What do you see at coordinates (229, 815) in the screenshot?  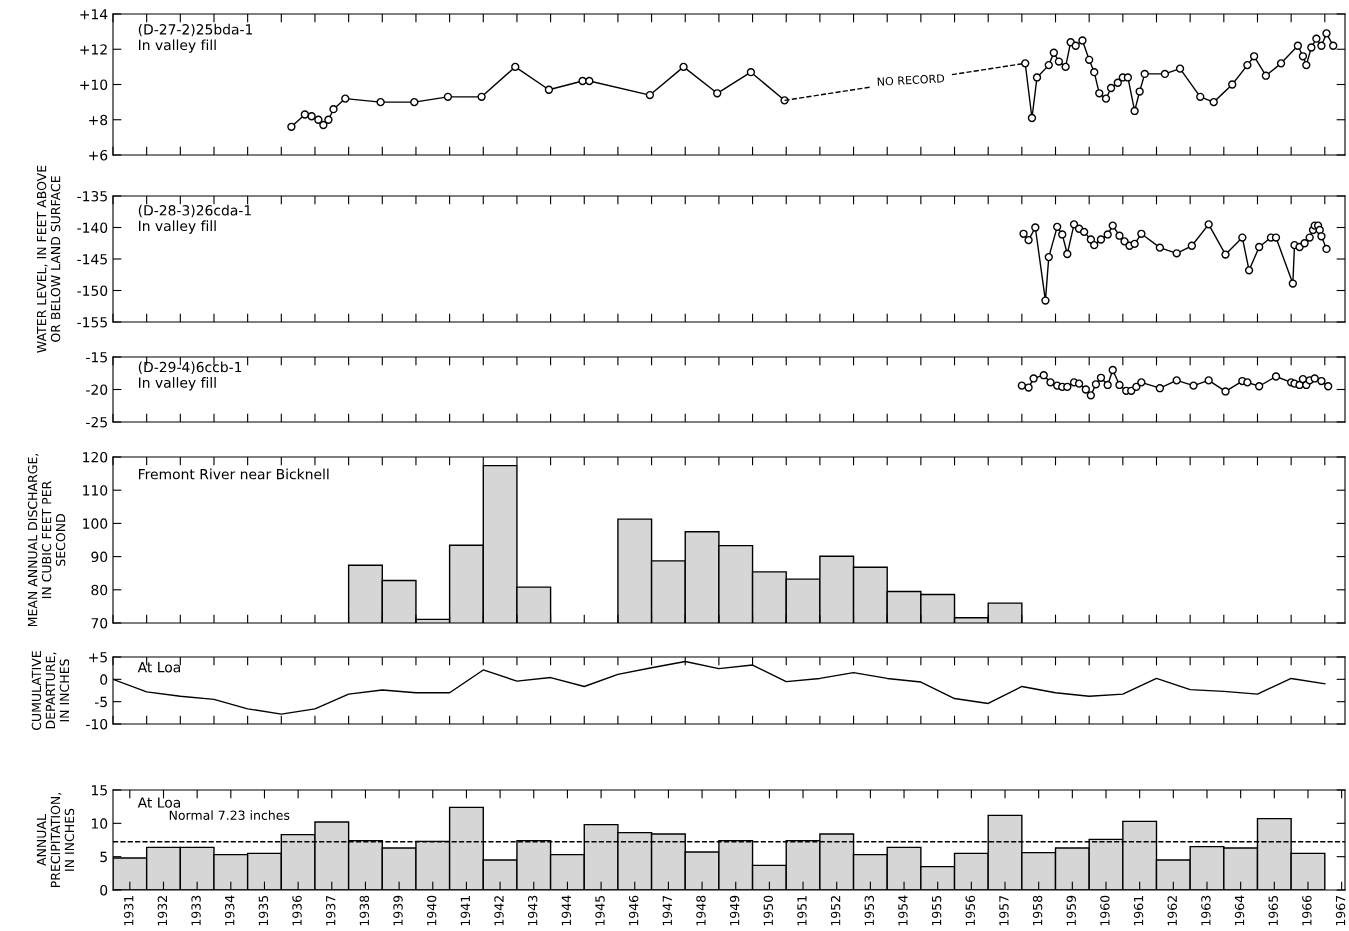 I see `legend-label: Normal 7.23 inches` at bounding box center [229, 815].